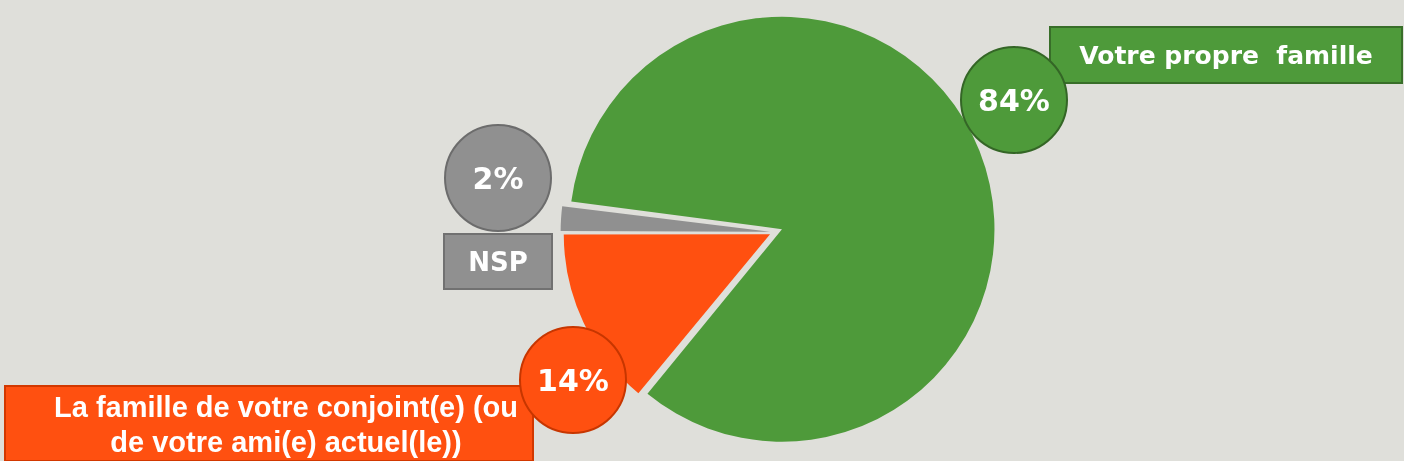 The image size is (1404, 461). I want to click on slice-label: La famille de votre conjoint(e) (ou de votre ami(e) actuel(le)), so click(286, 424).